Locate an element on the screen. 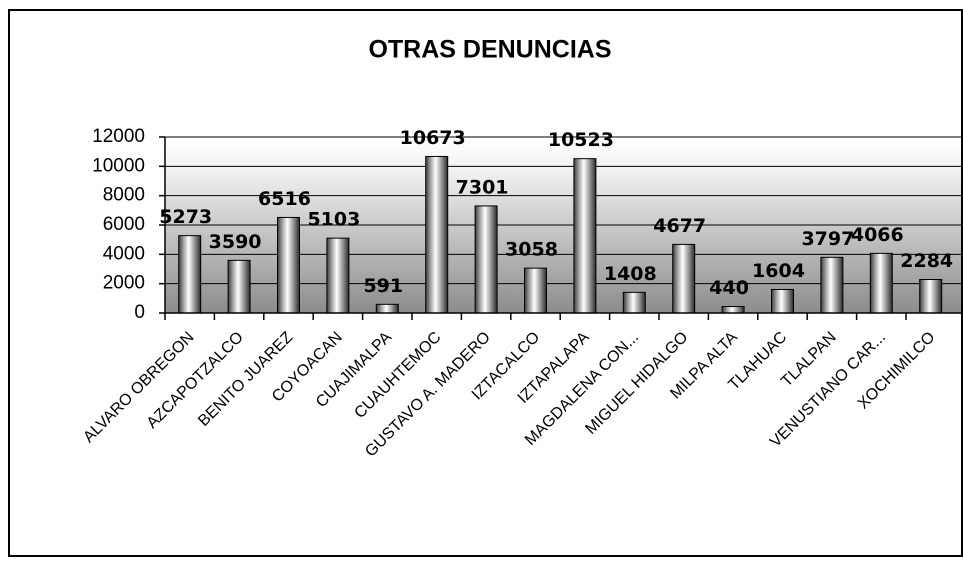  data-label: 4677 is located at coordinates (679, 226).